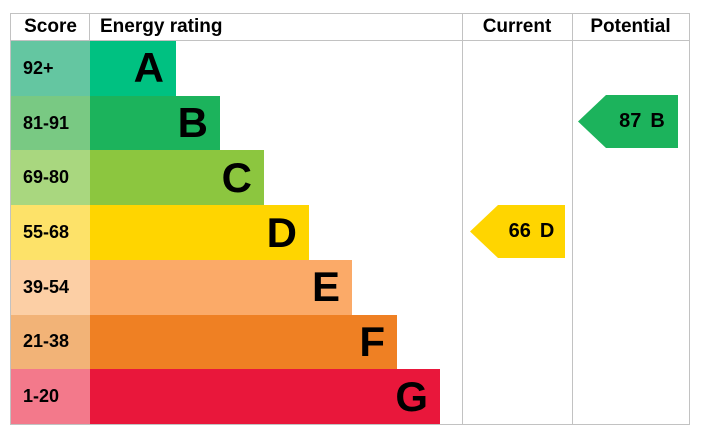 This screenshot has height=440, width=702. Describe the element at coordinates (547, 231) in the screenshot. I see `current-band-letter: D` at that location.